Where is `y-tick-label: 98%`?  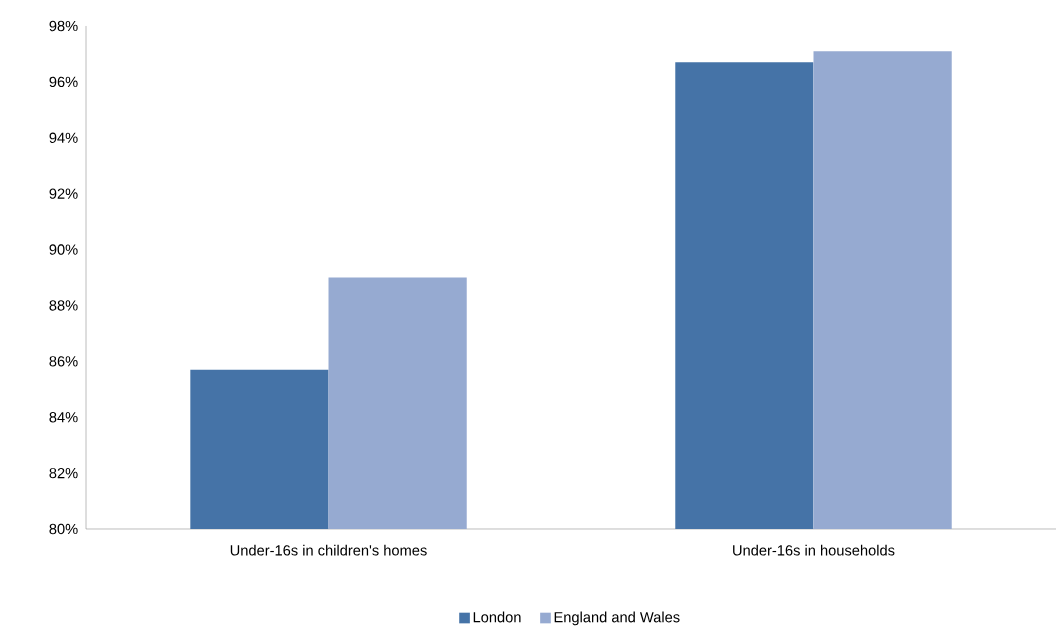 y-tick-label: 98% is located at coordinates (63, 26).